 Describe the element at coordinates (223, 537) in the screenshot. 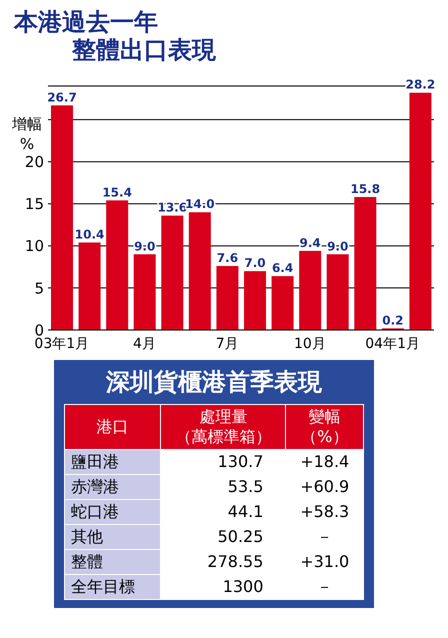

I see `text: 50.25` at that location.